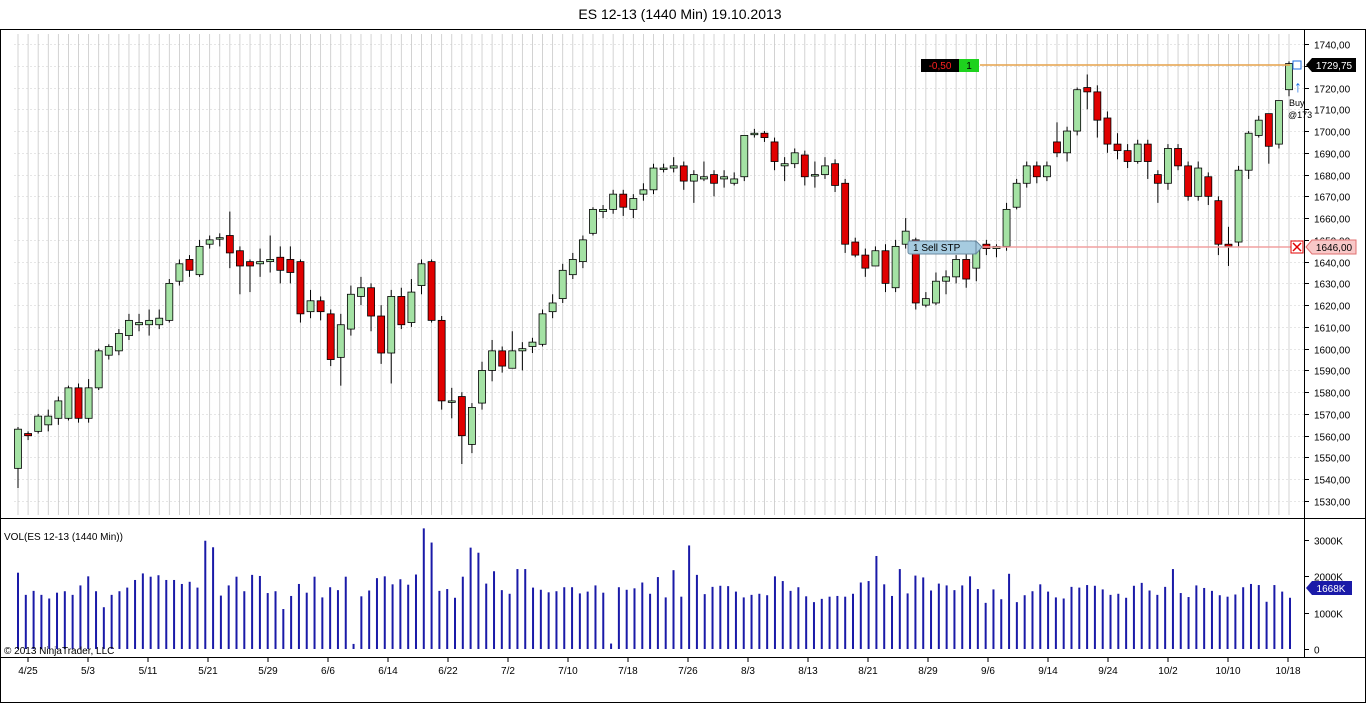  I want to click on date-tick-label: 8/3, so click(748, 671).